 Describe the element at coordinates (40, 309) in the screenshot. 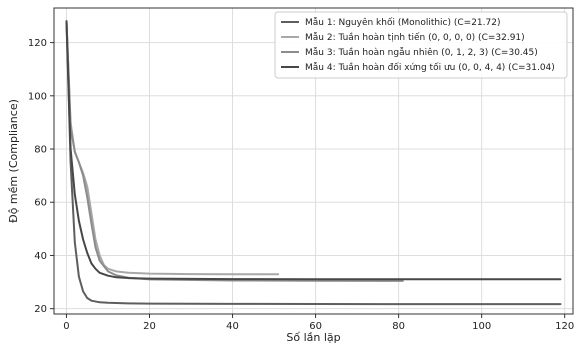

I see `y-tick-label: 20` at that location.